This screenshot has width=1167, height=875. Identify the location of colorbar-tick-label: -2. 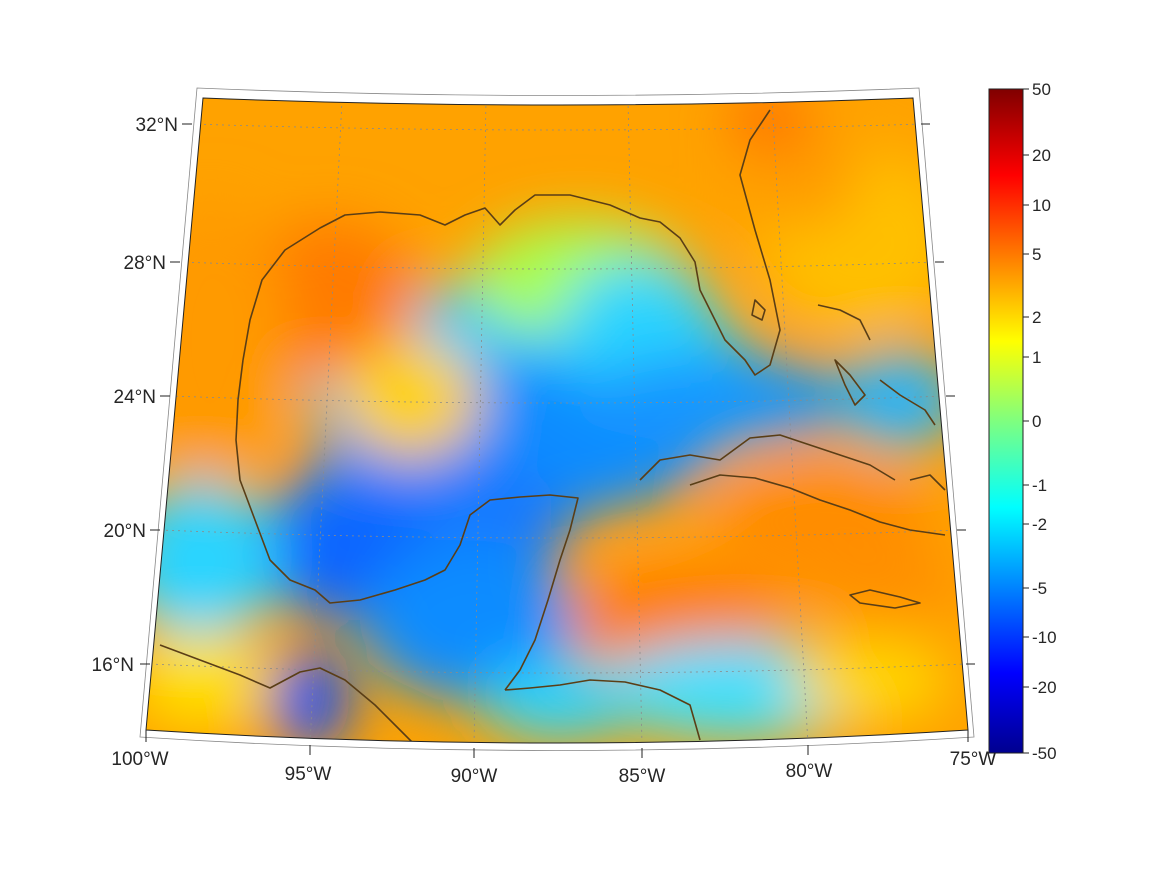
(1039, 524).